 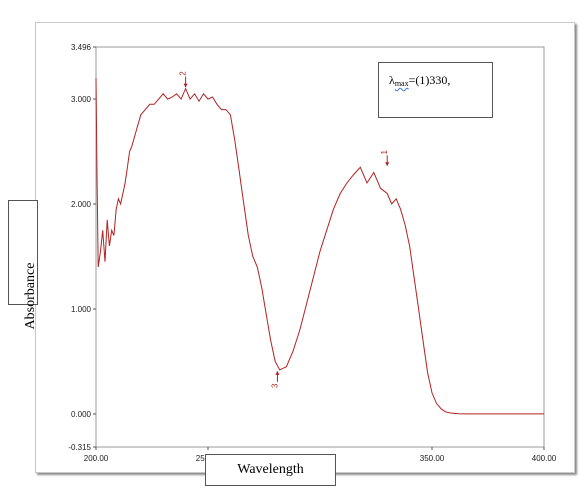 I want to click on y-axis-label: Absorbance, so click(x=30, y=296).